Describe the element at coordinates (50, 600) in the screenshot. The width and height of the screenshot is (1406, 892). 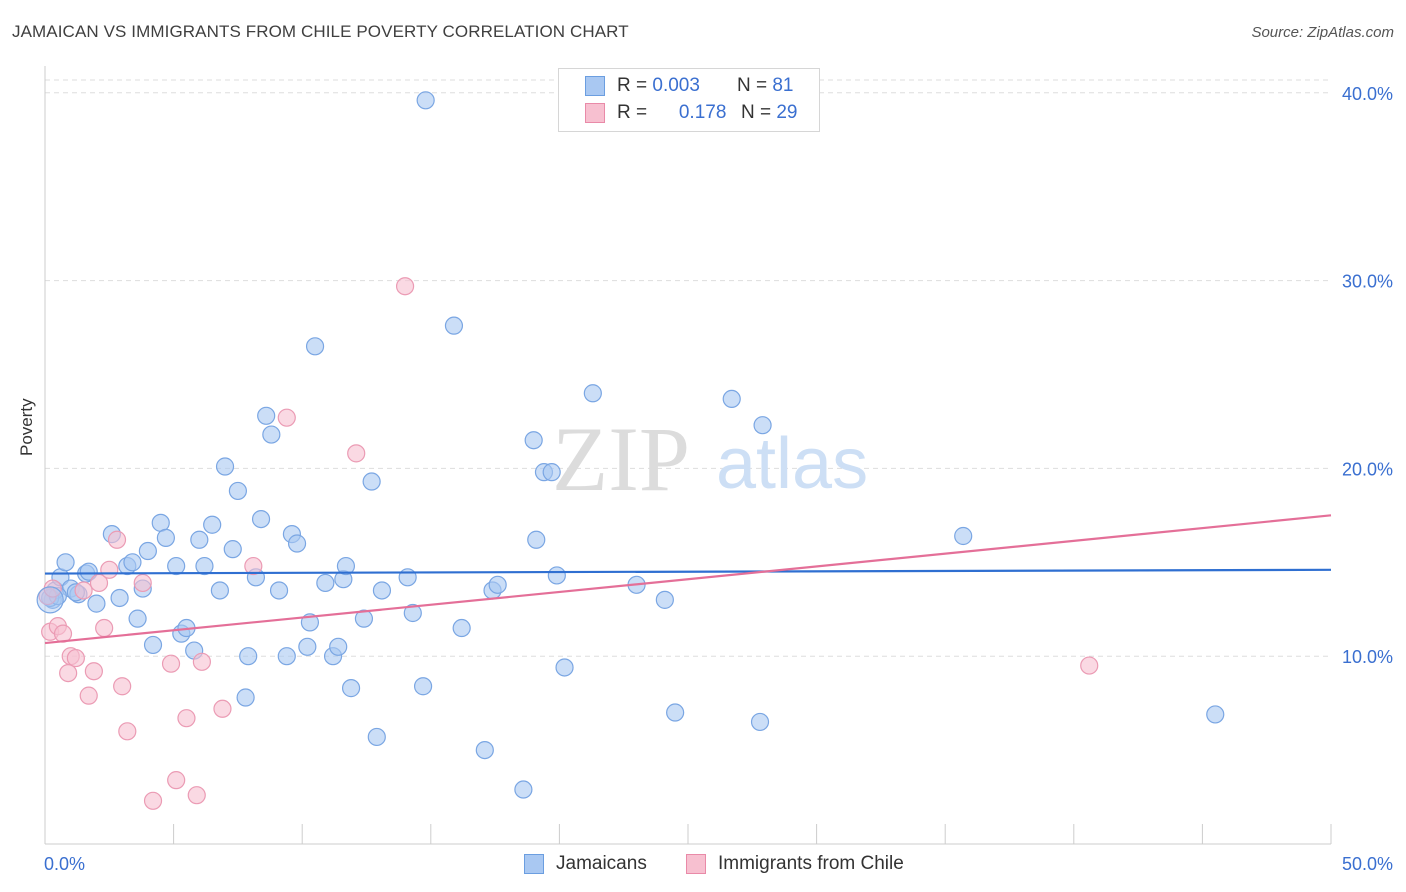
I see `jamaican-cluster-point` at that location.